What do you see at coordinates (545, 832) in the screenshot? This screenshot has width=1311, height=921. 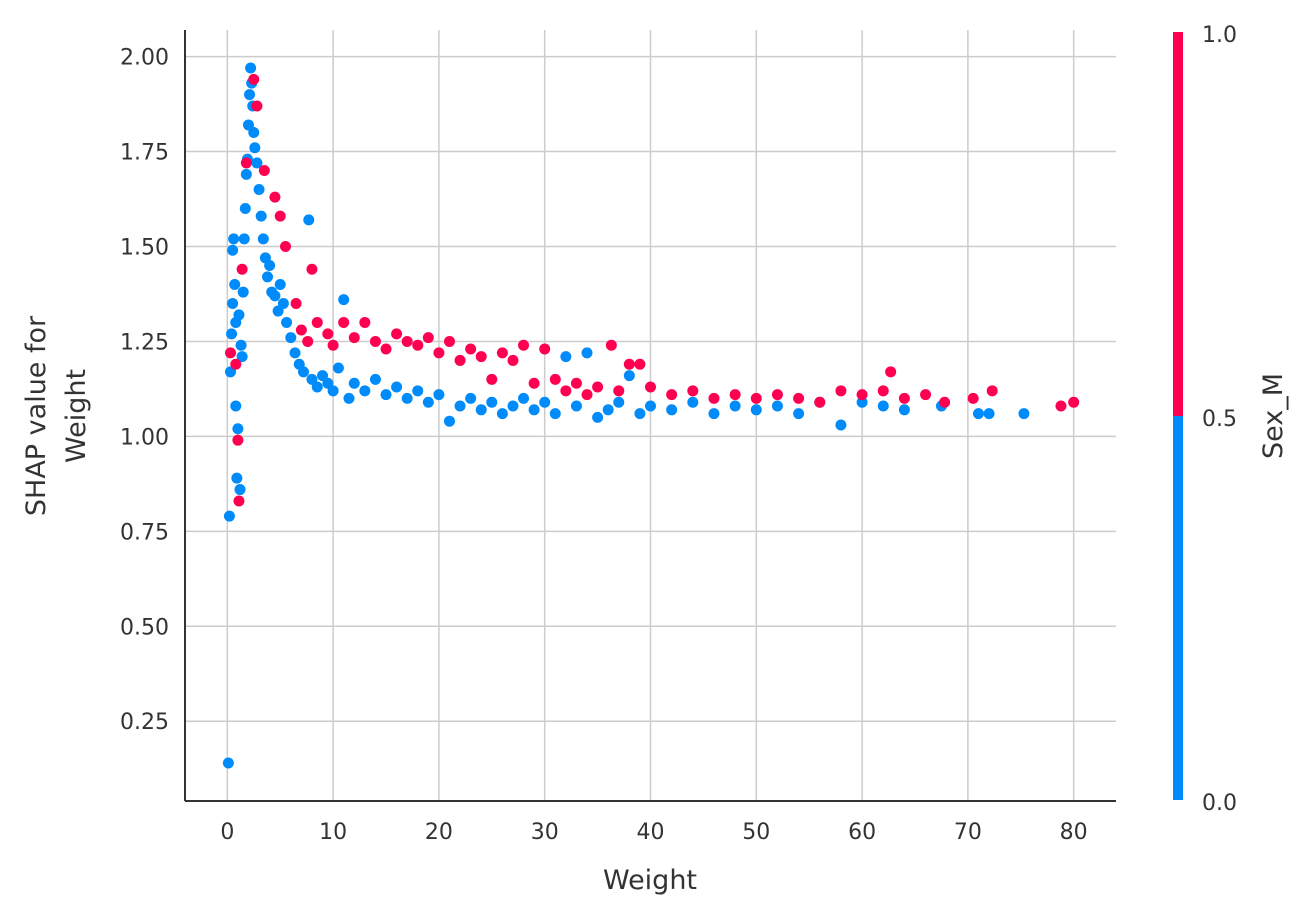 I see `x-tick-label: 30` at bounding box center [545, 832].